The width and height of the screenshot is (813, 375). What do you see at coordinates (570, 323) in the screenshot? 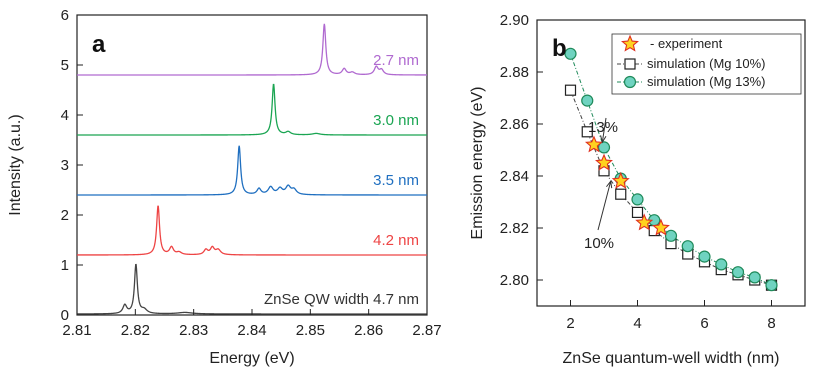
I see `panel-b-x-tick-label: 2` at bounding box center [570, 323].